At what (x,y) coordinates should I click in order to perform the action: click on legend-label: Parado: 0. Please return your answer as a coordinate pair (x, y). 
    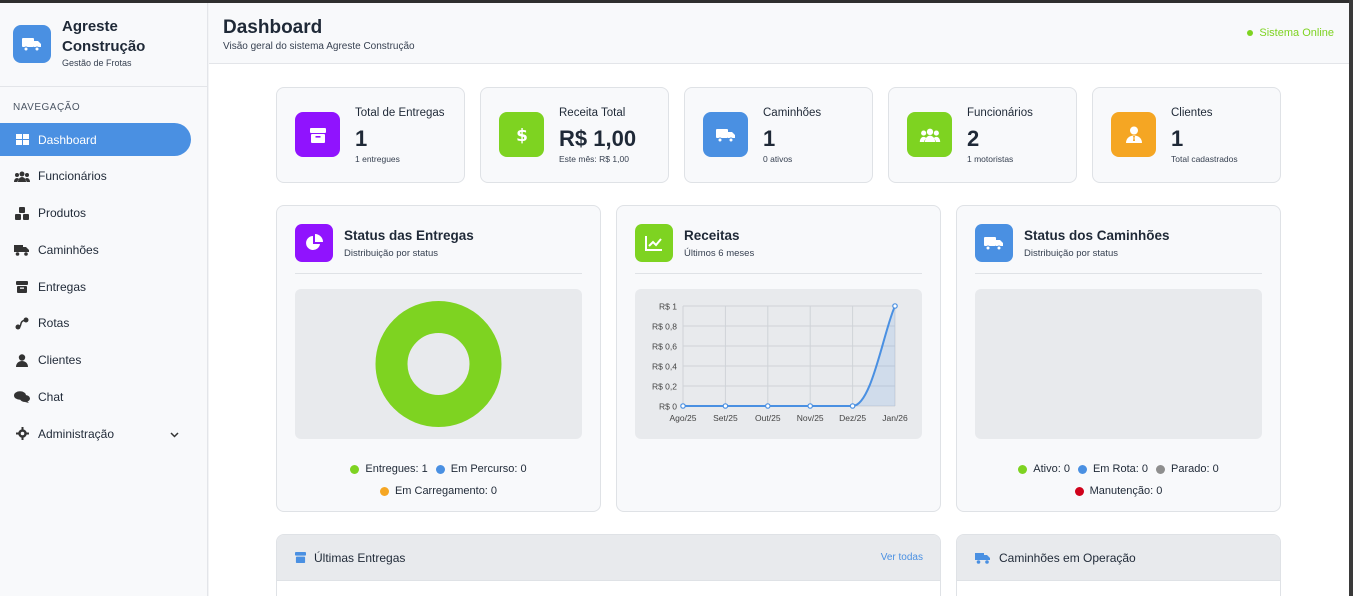
    Looking at the image, I should click on (1195, 469).